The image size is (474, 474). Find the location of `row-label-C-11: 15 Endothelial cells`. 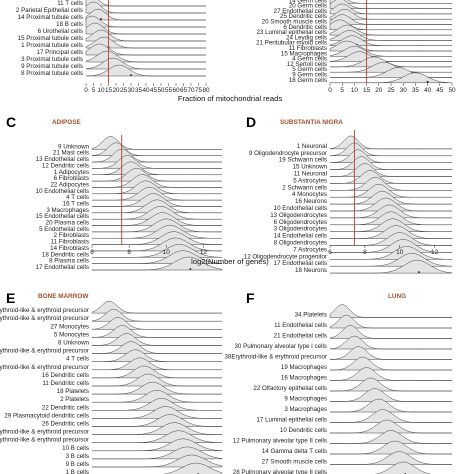

row-label-C-11: 15 Endothelial cells is located at coordinates (62, 216).